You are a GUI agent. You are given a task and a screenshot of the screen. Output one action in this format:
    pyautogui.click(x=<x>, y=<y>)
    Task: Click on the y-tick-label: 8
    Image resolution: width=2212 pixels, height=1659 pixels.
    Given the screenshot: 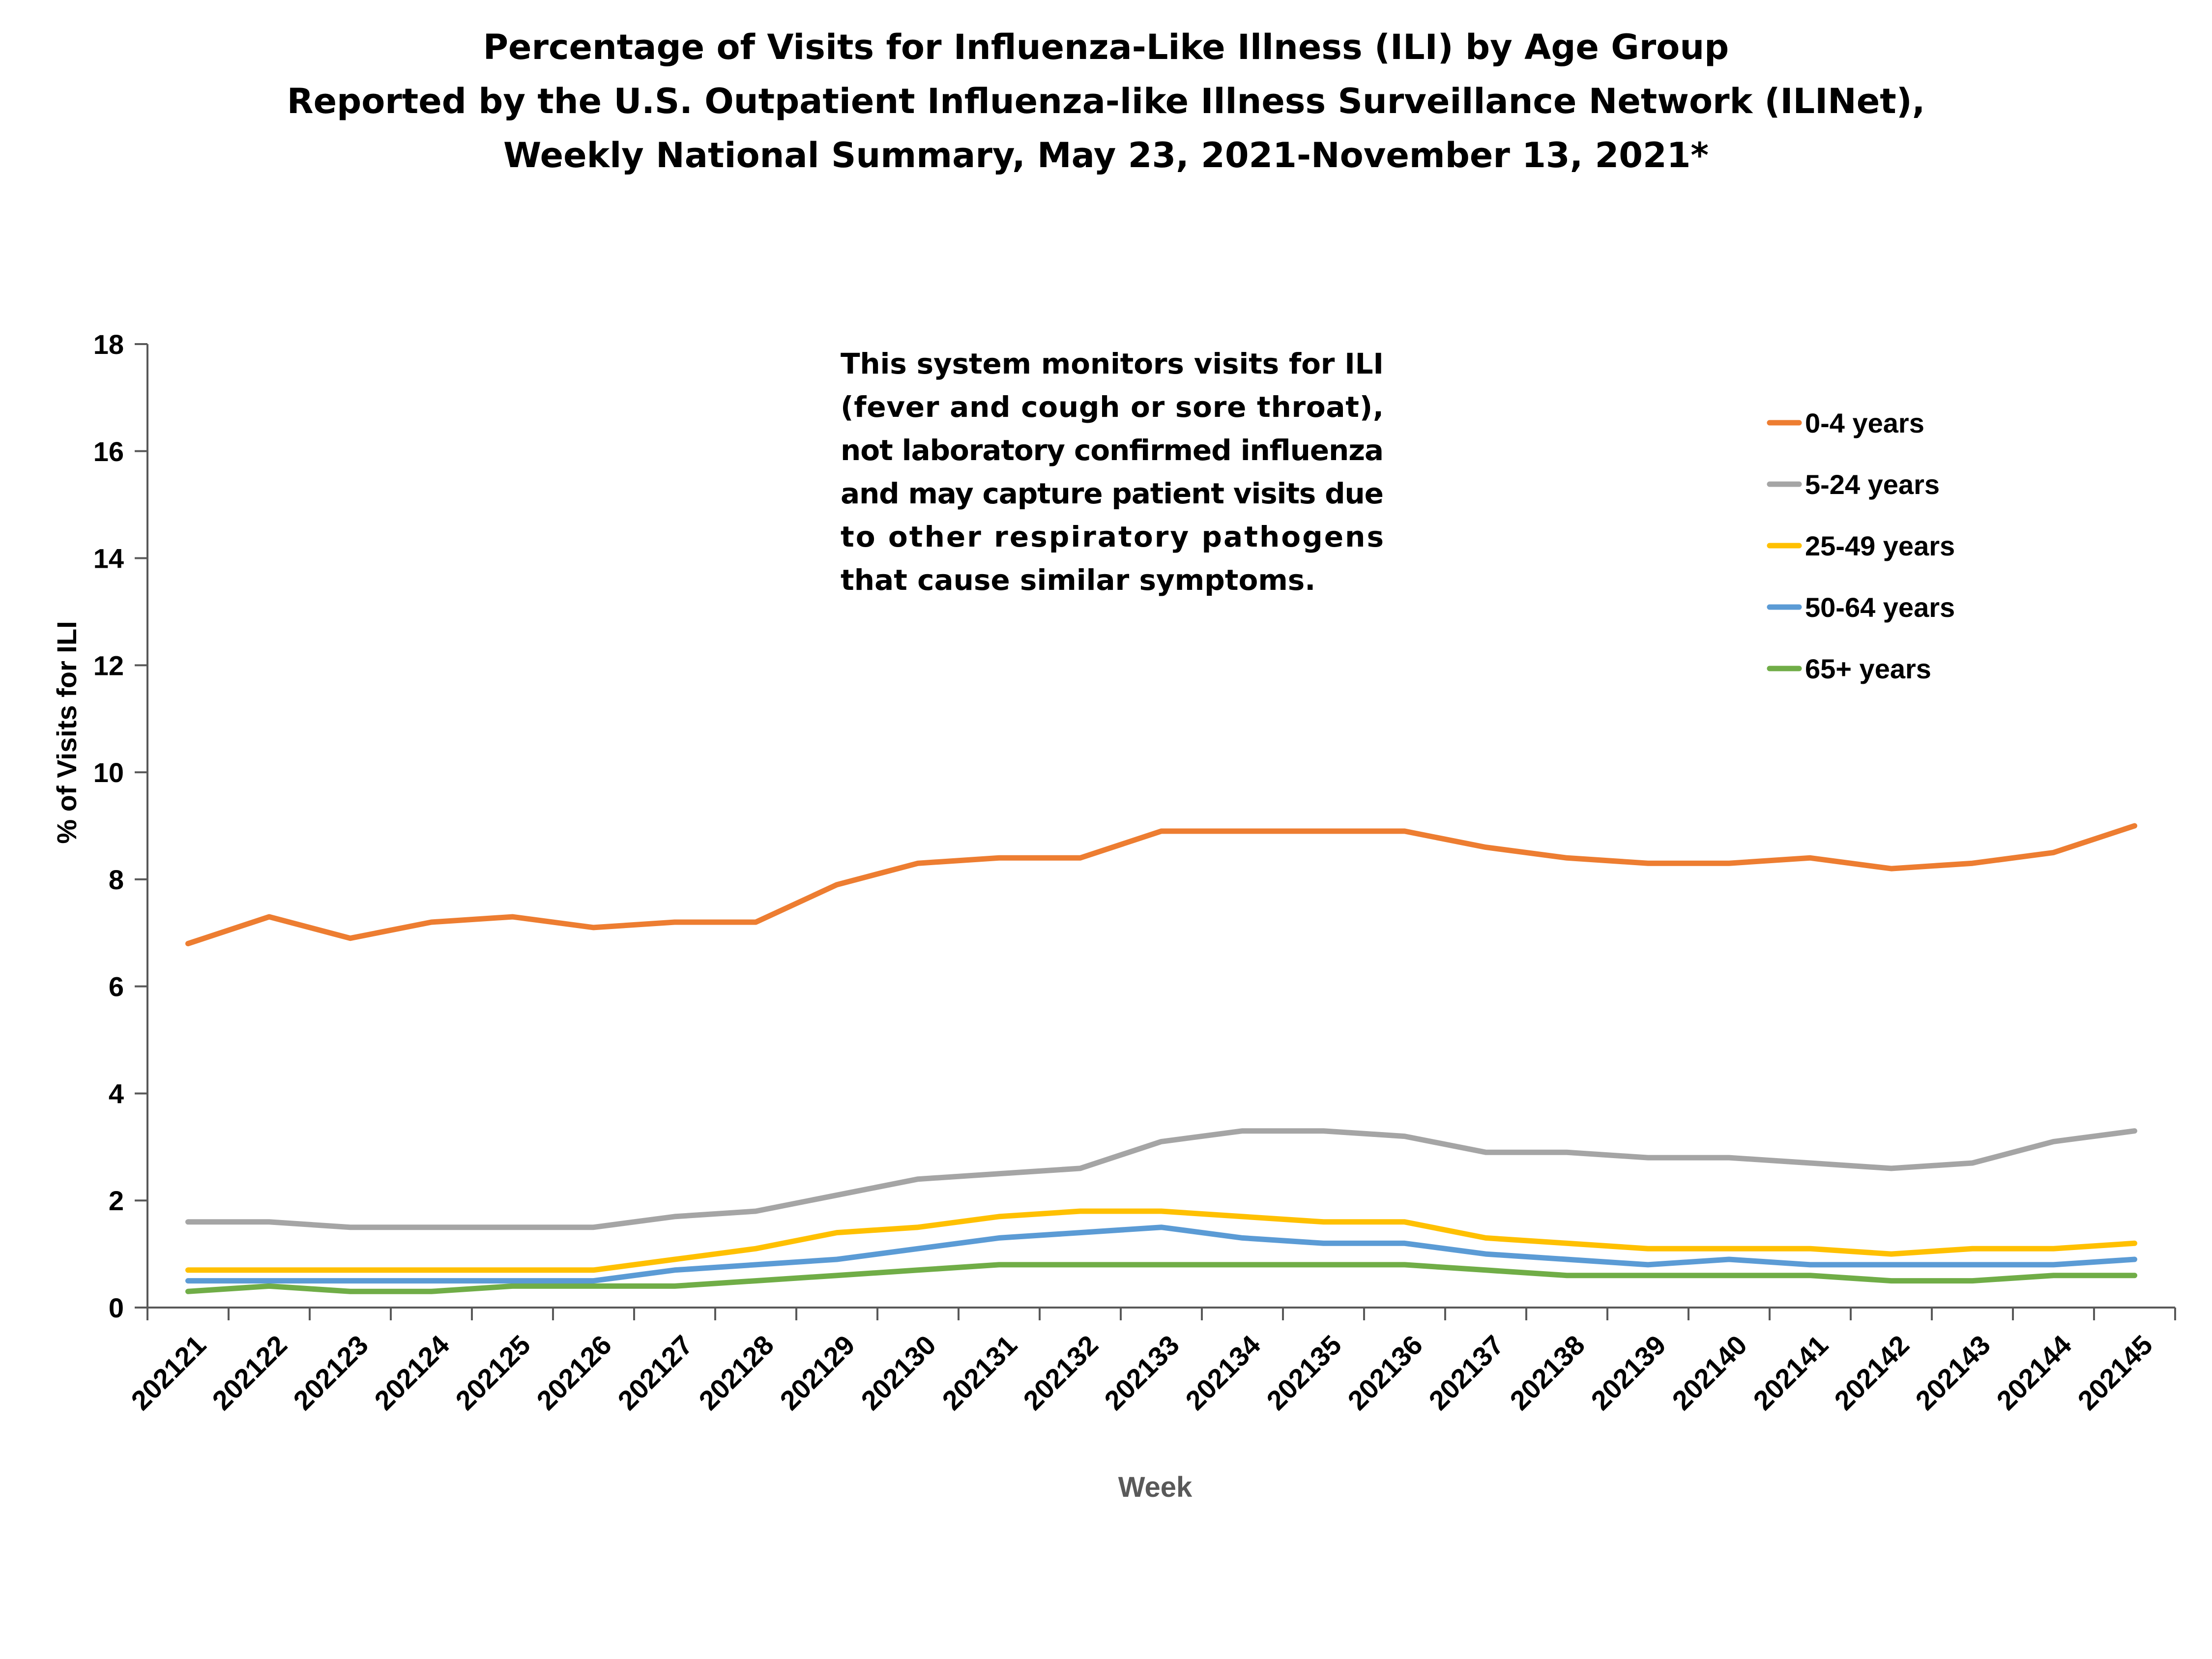 What is the action you would take?
    pyautogui.click(x=117, y=880)
    